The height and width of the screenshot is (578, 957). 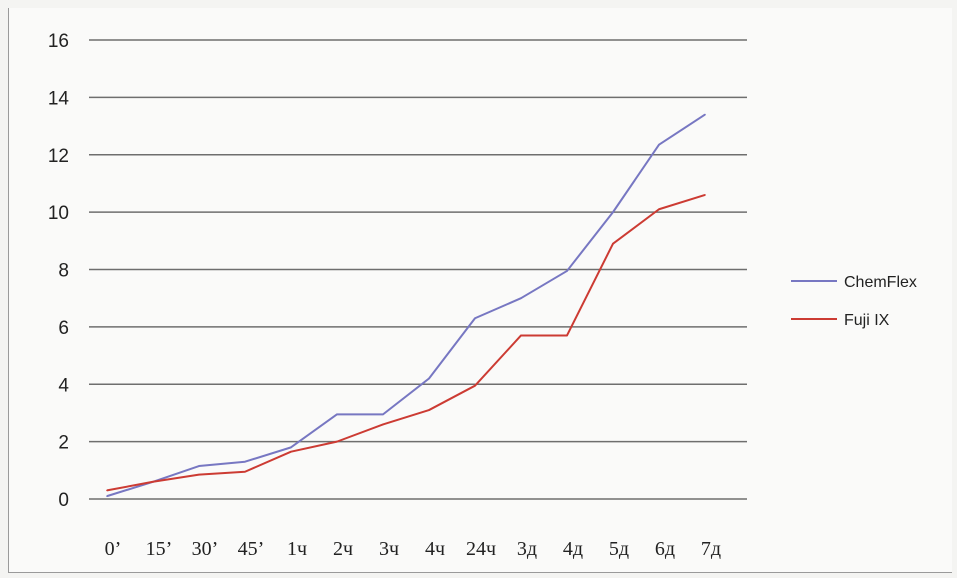 What do you see at coordinates (880, 282) in the screenshot?
I see `legend-label: ChemFlex` at bounding box center [880, 282].